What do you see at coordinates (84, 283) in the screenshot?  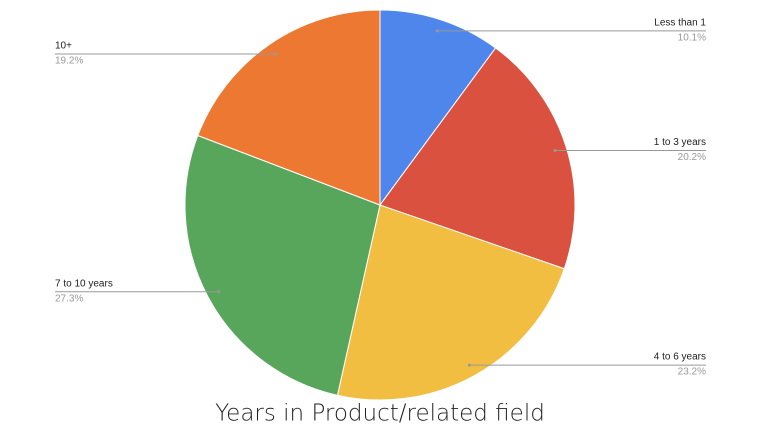 I see `slice-label: 7 to 10 years` at bounding box center [84, 283].